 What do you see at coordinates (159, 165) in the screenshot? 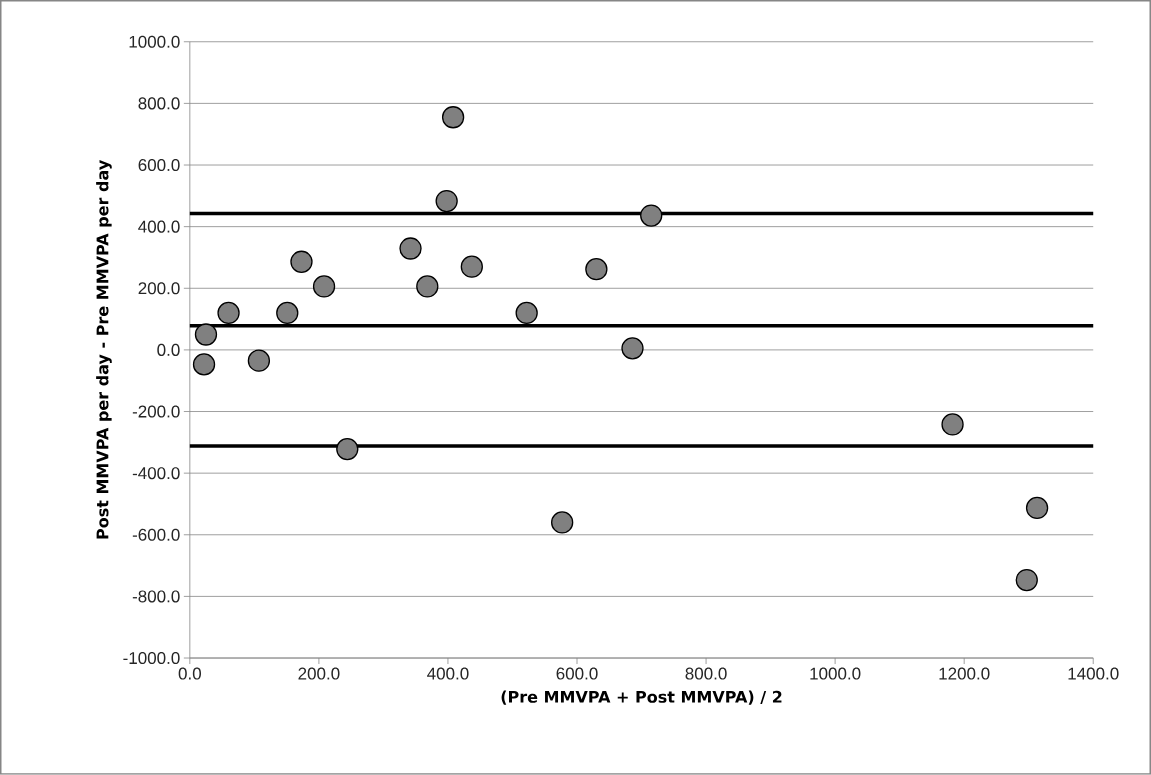
I see `y-tick-label: 600.0` at bounding box center [159, 165].